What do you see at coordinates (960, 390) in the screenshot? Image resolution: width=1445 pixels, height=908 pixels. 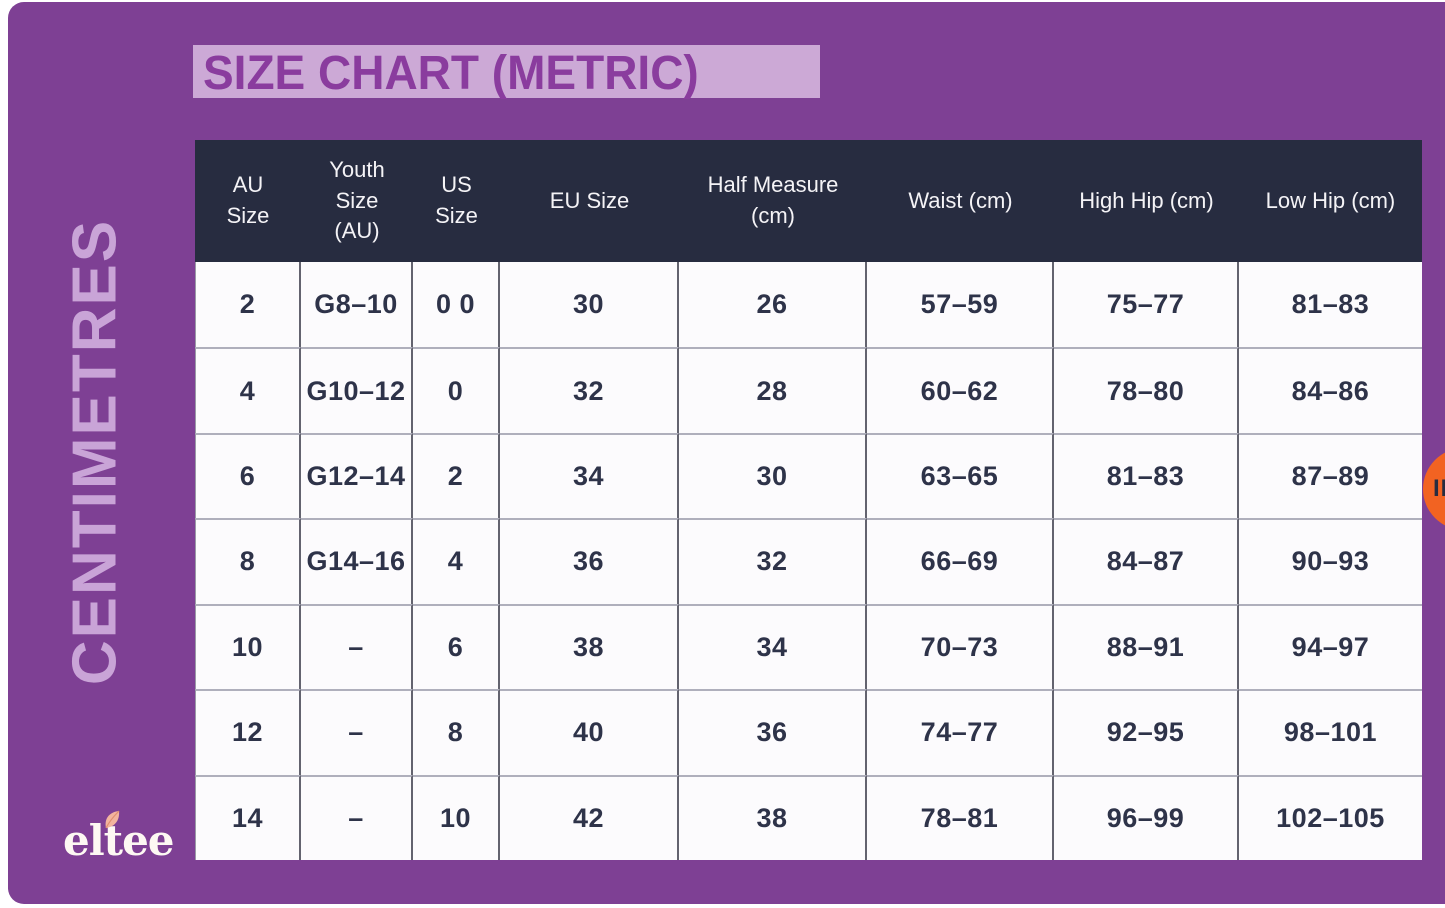 I see `table-cell: 60–62` at bounding box center [960, 390].